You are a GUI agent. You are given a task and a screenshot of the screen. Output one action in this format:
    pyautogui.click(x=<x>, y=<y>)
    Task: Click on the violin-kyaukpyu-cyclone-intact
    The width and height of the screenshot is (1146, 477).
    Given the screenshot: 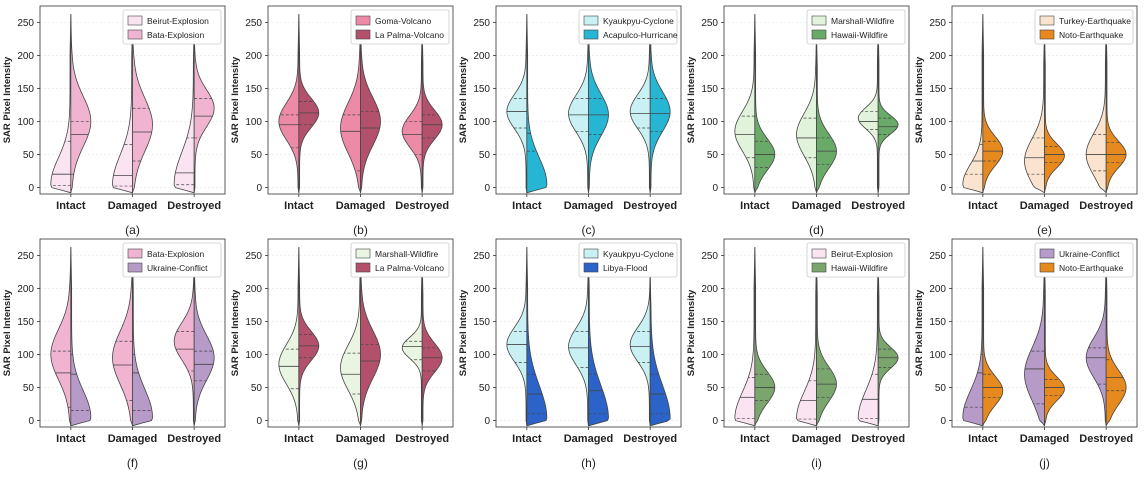 What is the action you would take?
    pyautogui.click(x=517, y=337)
    